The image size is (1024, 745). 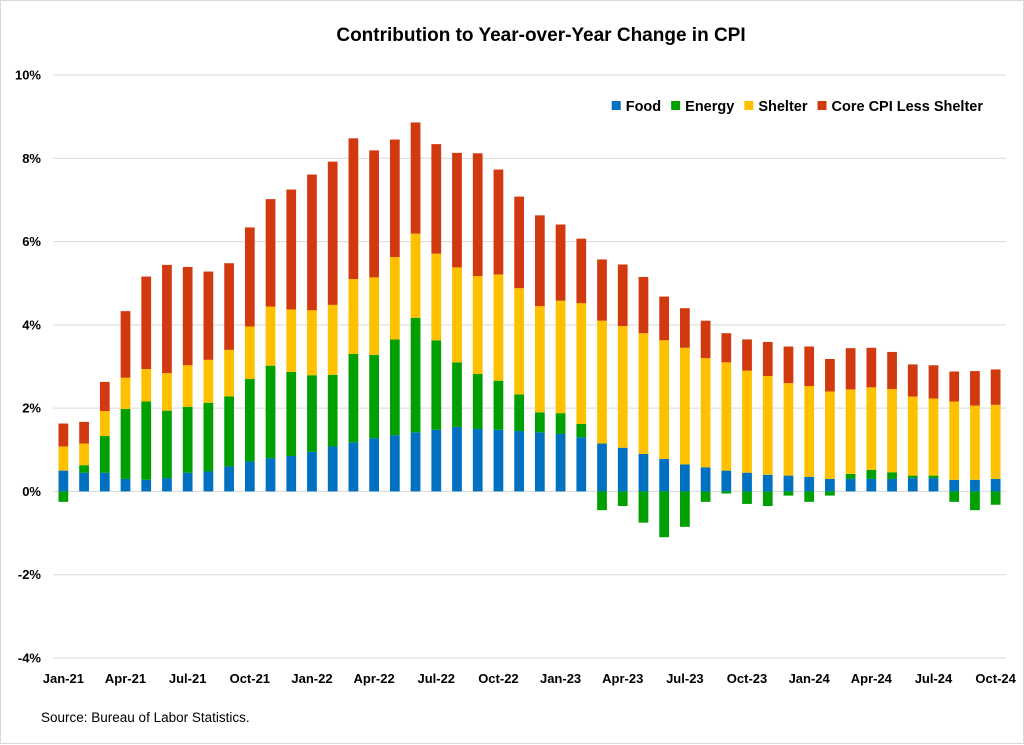 What do you see at coordinates (31, 408) in the screenshot?
I see `y-tick-label: 2%` at bounding box center [31, 408].